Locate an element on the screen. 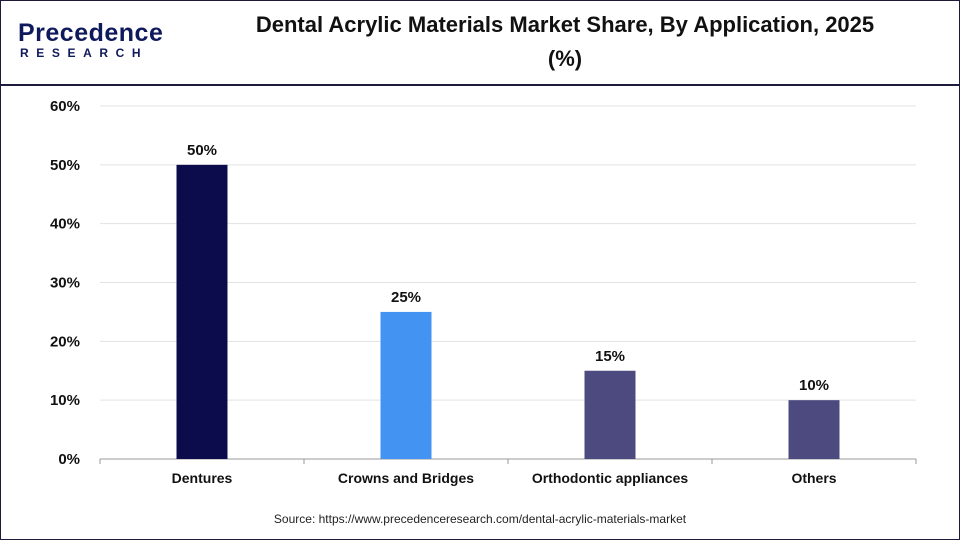 This screenshot has width=960, height=540. y-tick-label: 50% is located at coordinates (65, 165).